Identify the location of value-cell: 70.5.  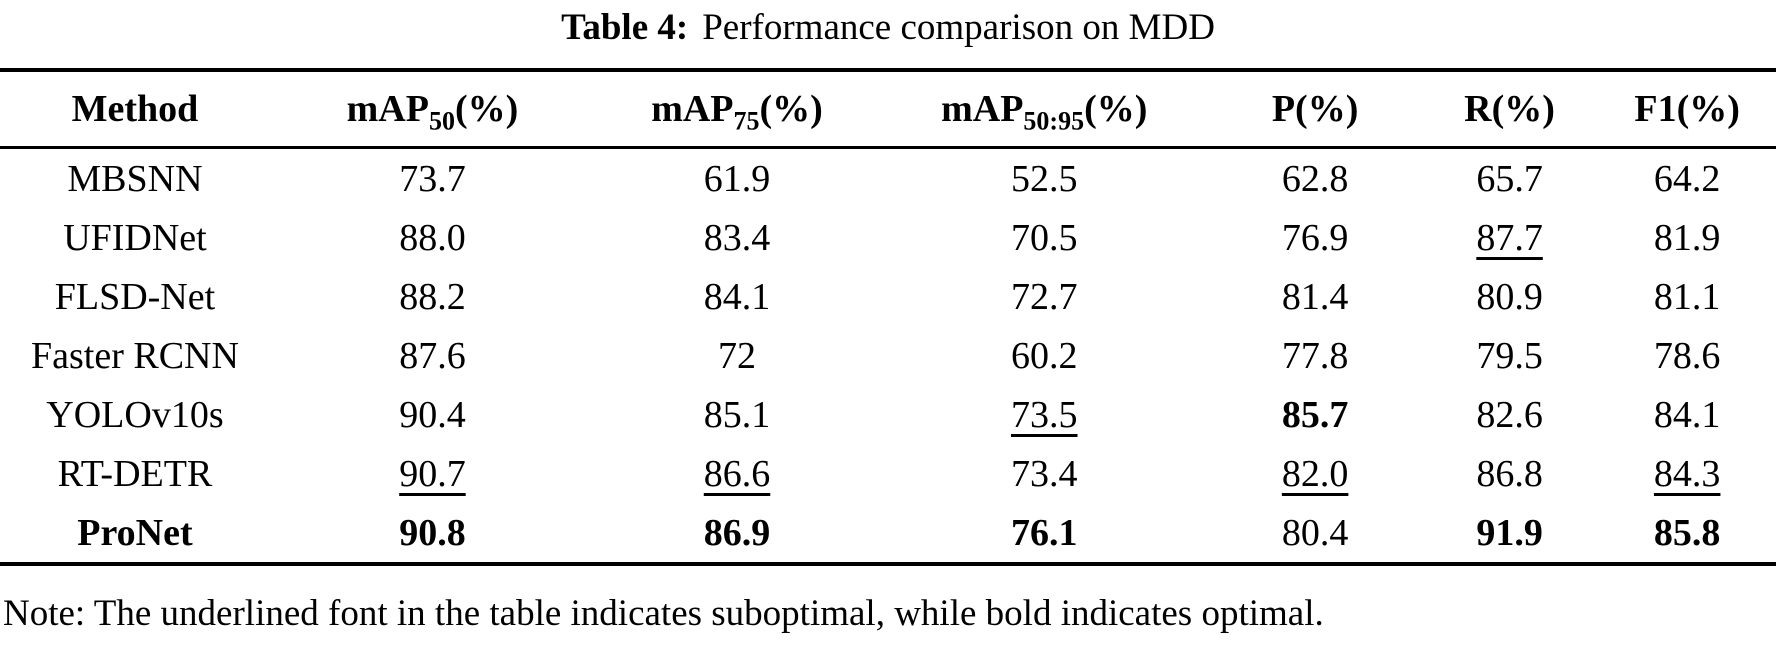
(1044, 237).